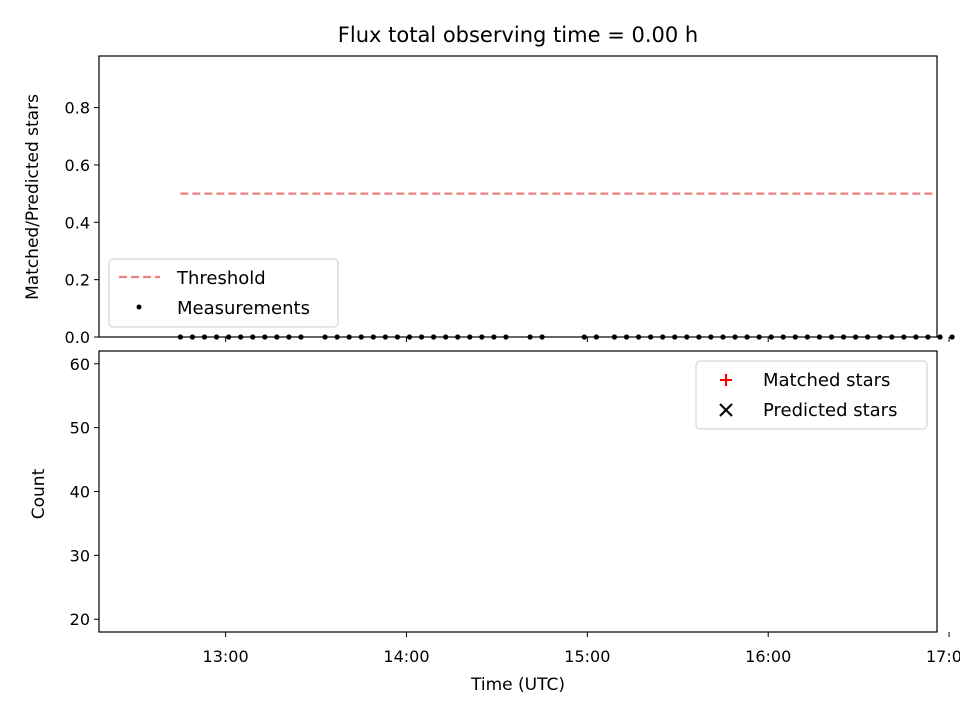 Image resolution: width=960 pixels, height=720 pixels. Describe the element at coordinates (830, 410) in the screenshot. I see `legend-predicted-label: Predicted stars` at that location.